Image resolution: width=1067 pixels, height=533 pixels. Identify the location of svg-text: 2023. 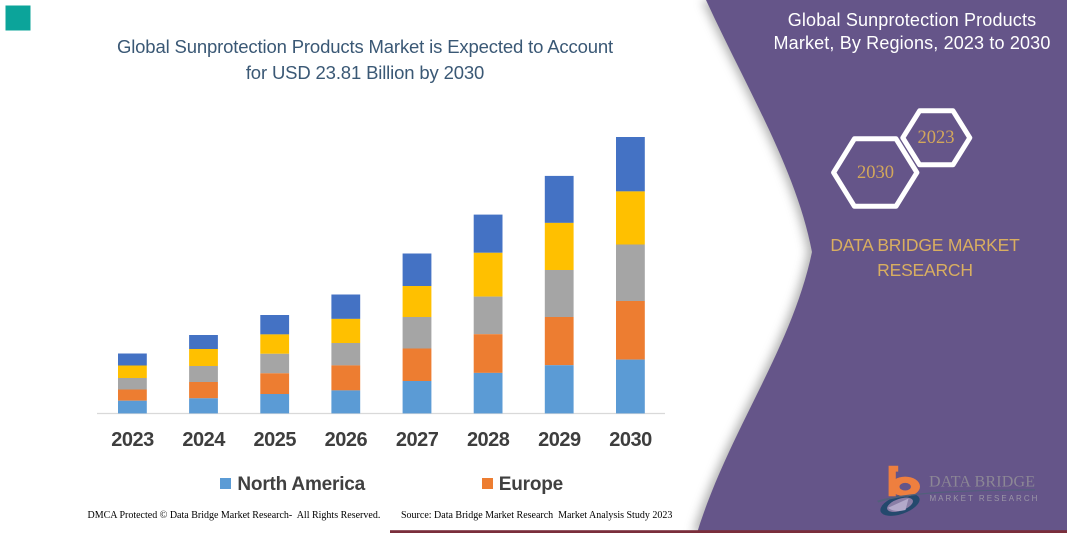
(936, 138).